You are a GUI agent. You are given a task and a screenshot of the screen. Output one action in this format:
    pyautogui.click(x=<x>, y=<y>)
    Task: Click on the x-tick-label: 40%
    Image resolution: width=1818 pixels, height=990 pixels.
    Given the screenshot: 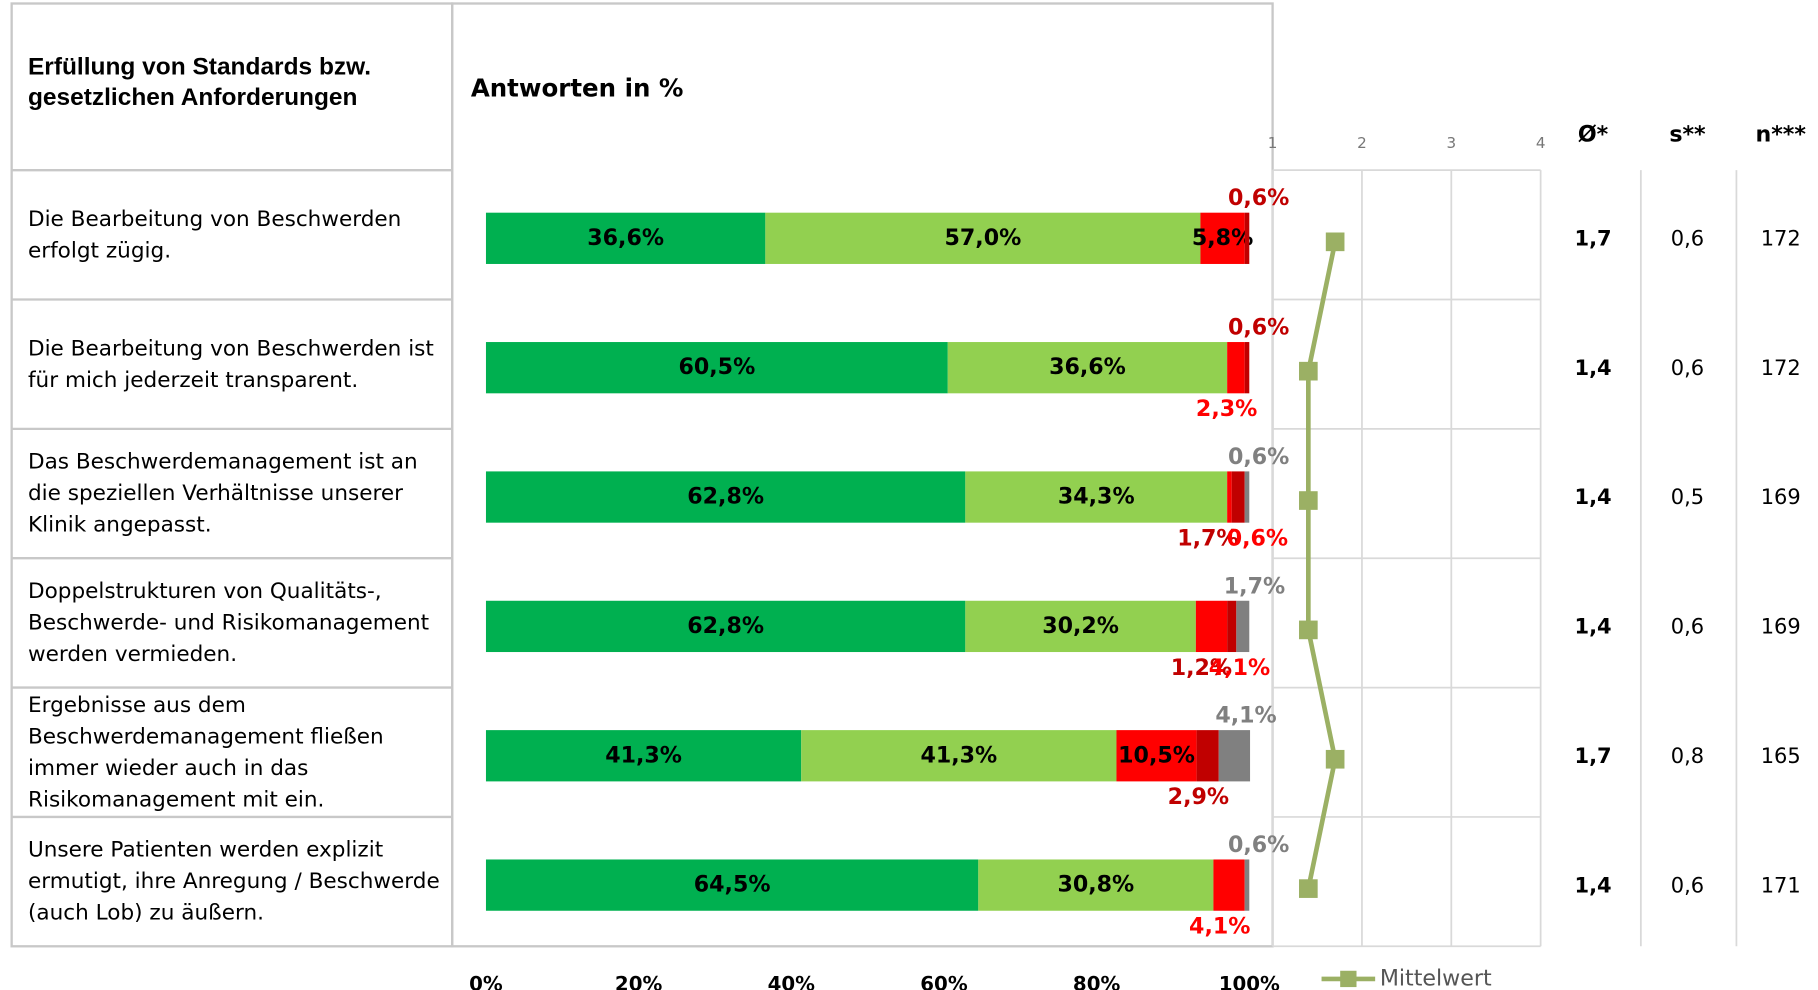 What is the action you would take?
    pyautogui.click(x=792, y=981)
    